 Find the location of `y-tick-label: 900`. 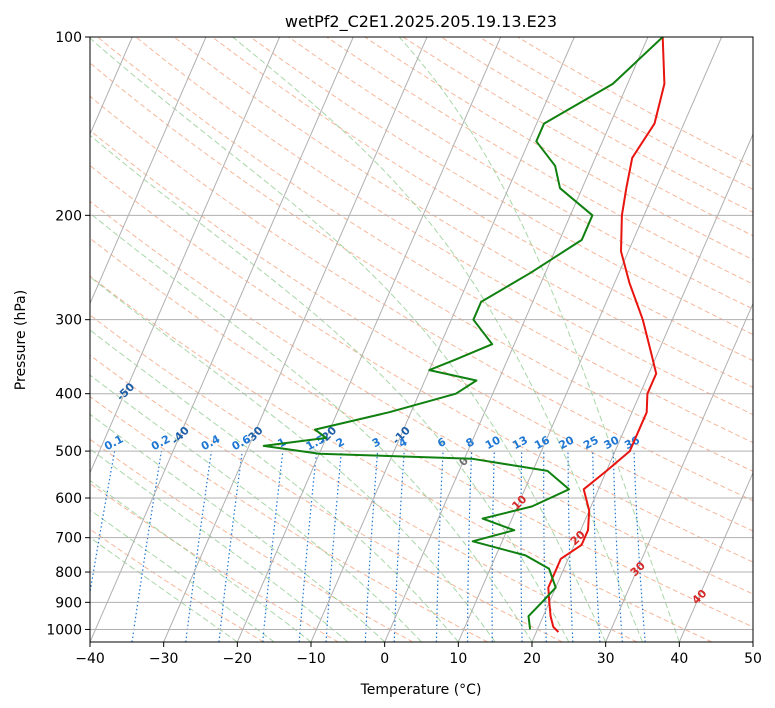

y-tick-label: 900 is located at coordinates (68, 603).